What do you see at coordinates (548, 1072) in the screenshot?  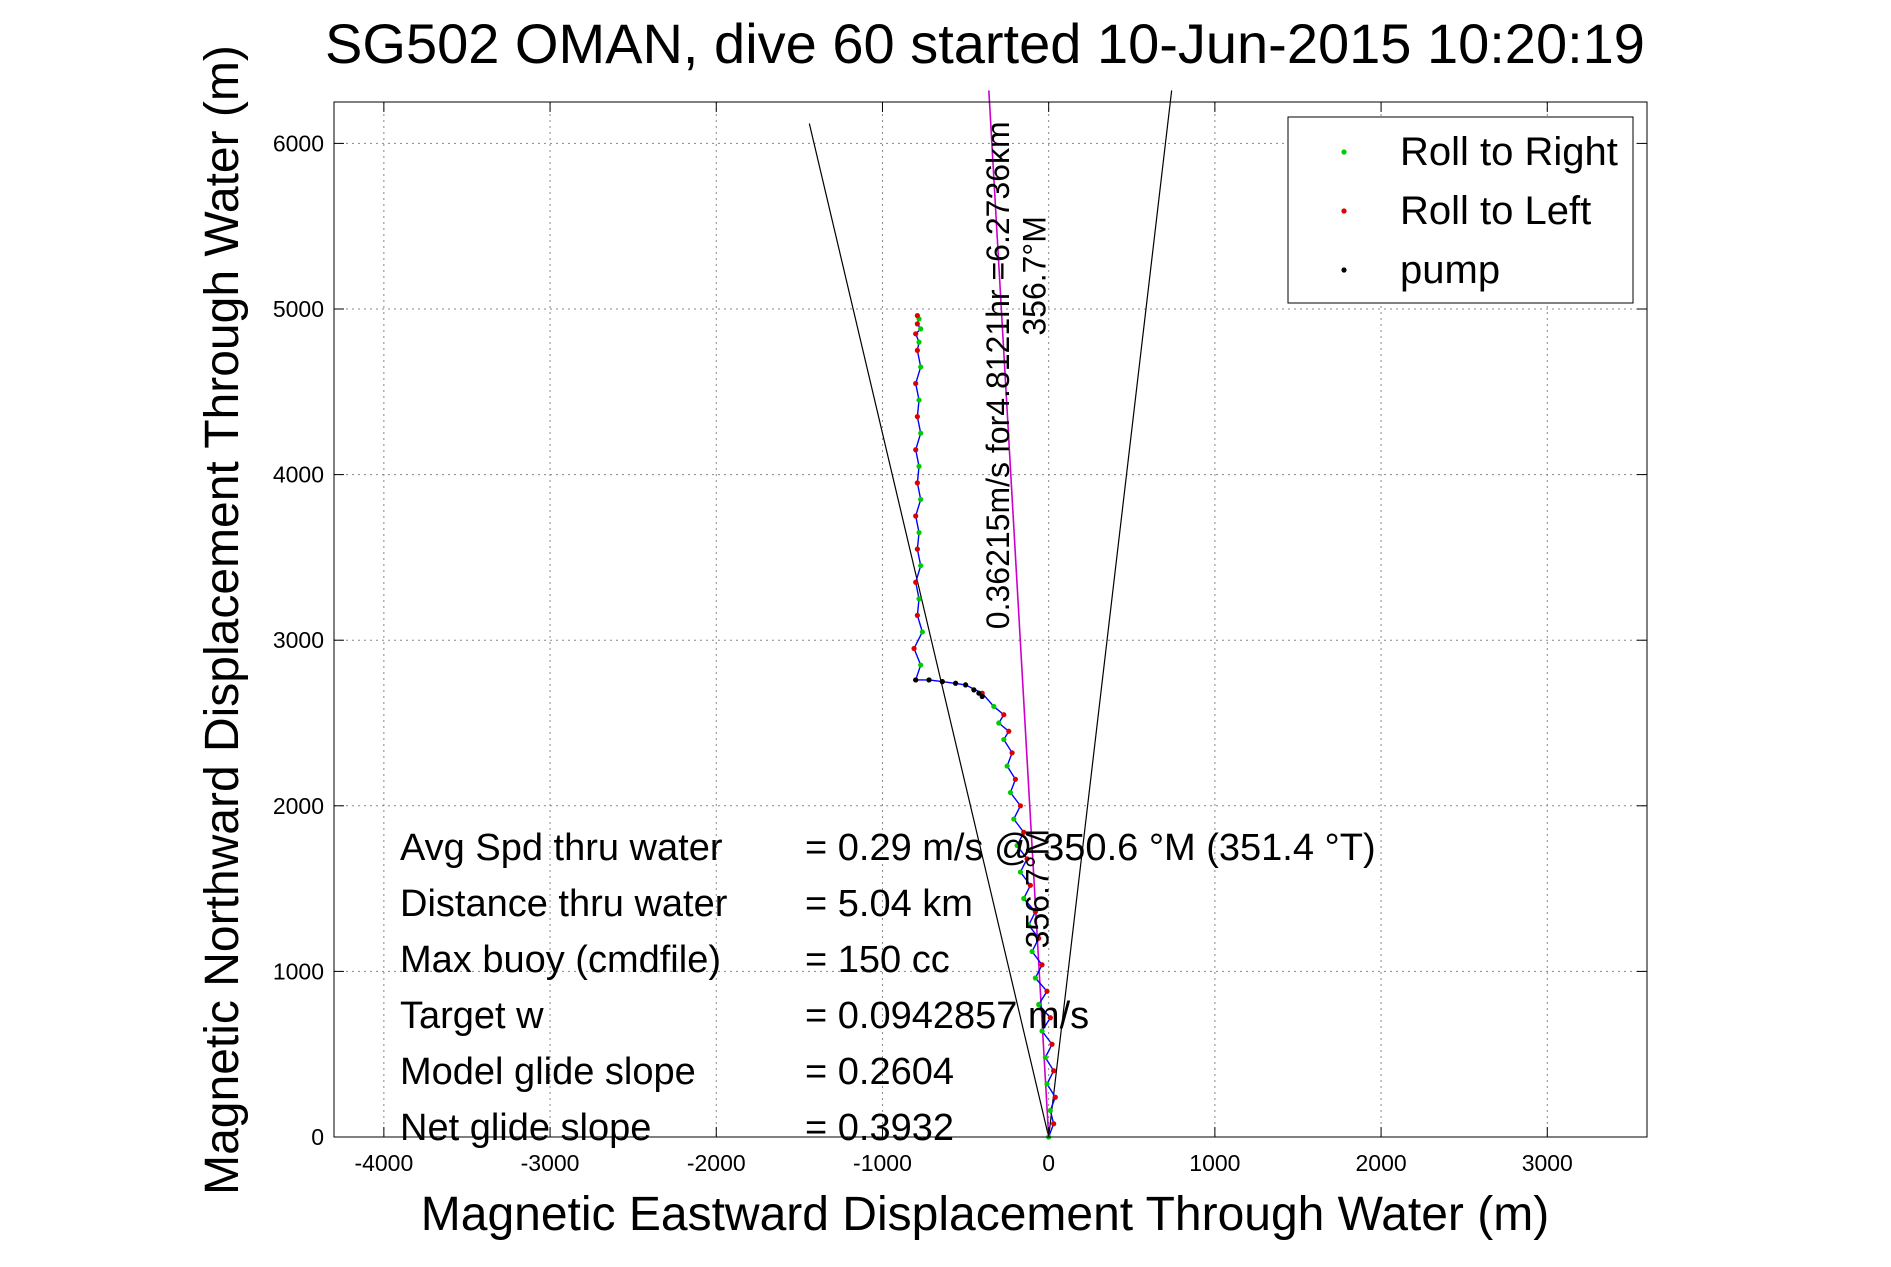 I see `stat-label: Model glide slope` at bounding box center [548, 1072].